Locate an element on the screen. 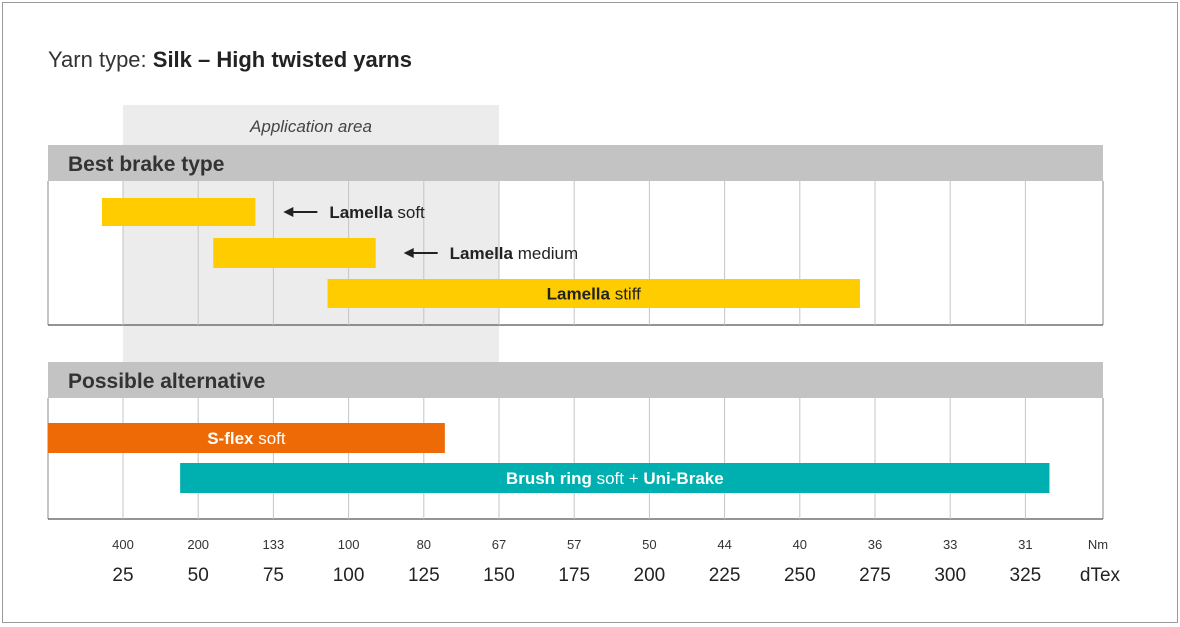  bar-label-1-2: Lamella medium is located at coordinates (514, 253).